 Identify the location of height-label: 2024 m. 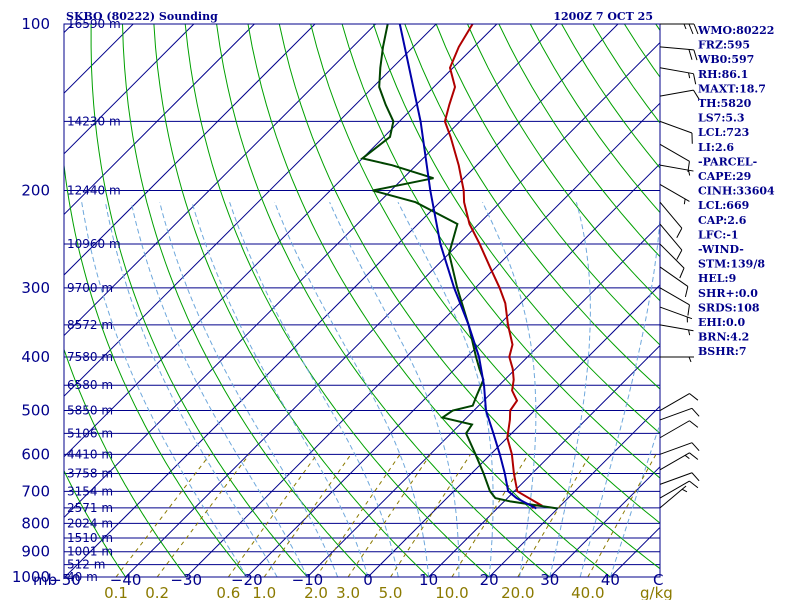
(90, 523).